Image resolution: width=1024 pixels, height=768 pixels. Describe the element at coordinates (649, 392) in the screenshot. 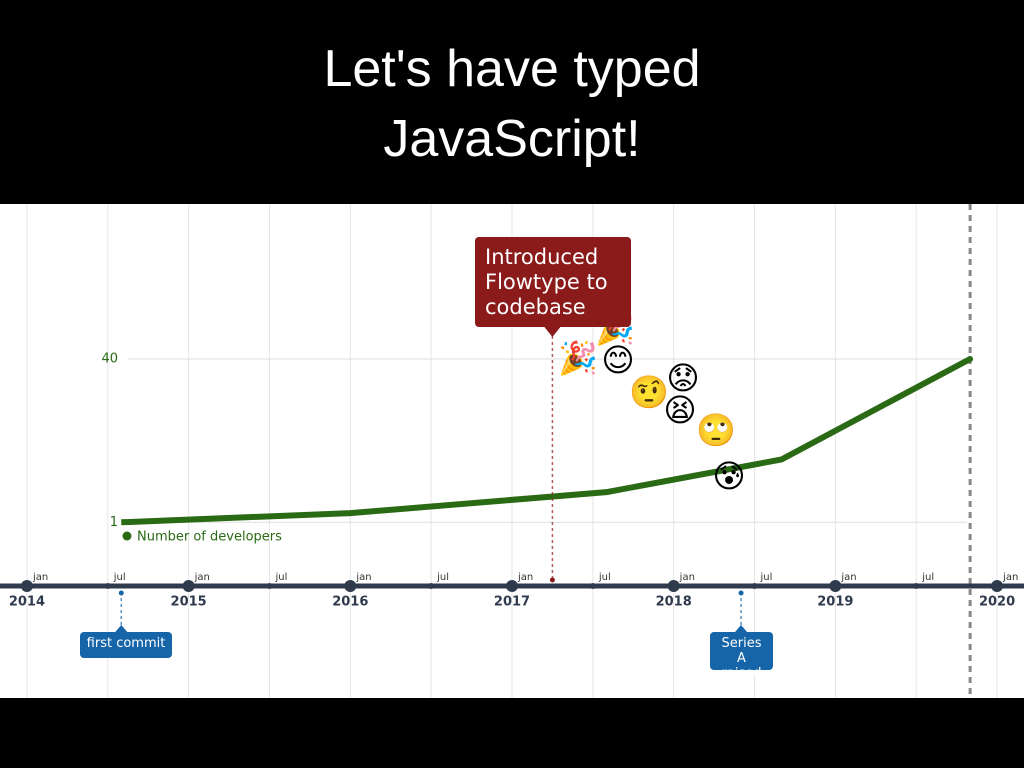

I see `reaction-emoji: 🤨` at that location.